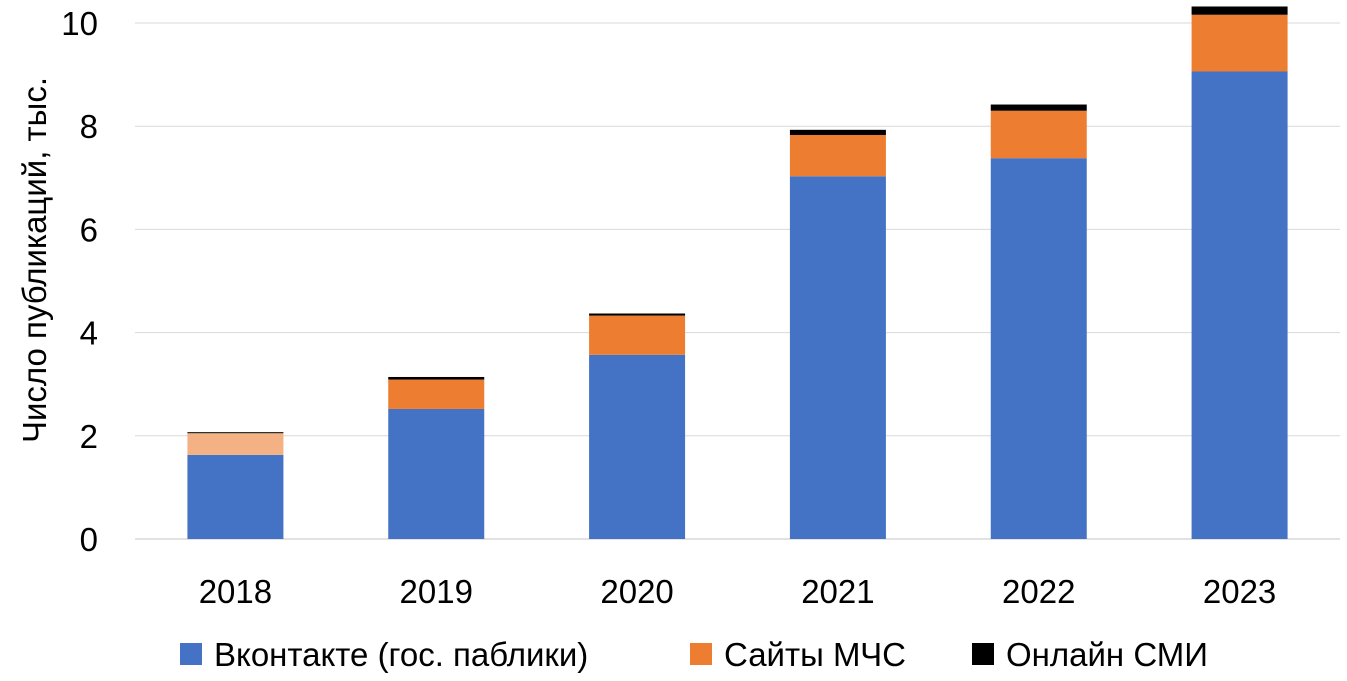 This screenshot has width=1347, height=681. I want to click on x-tick-label: 2020, so click(636, 591).